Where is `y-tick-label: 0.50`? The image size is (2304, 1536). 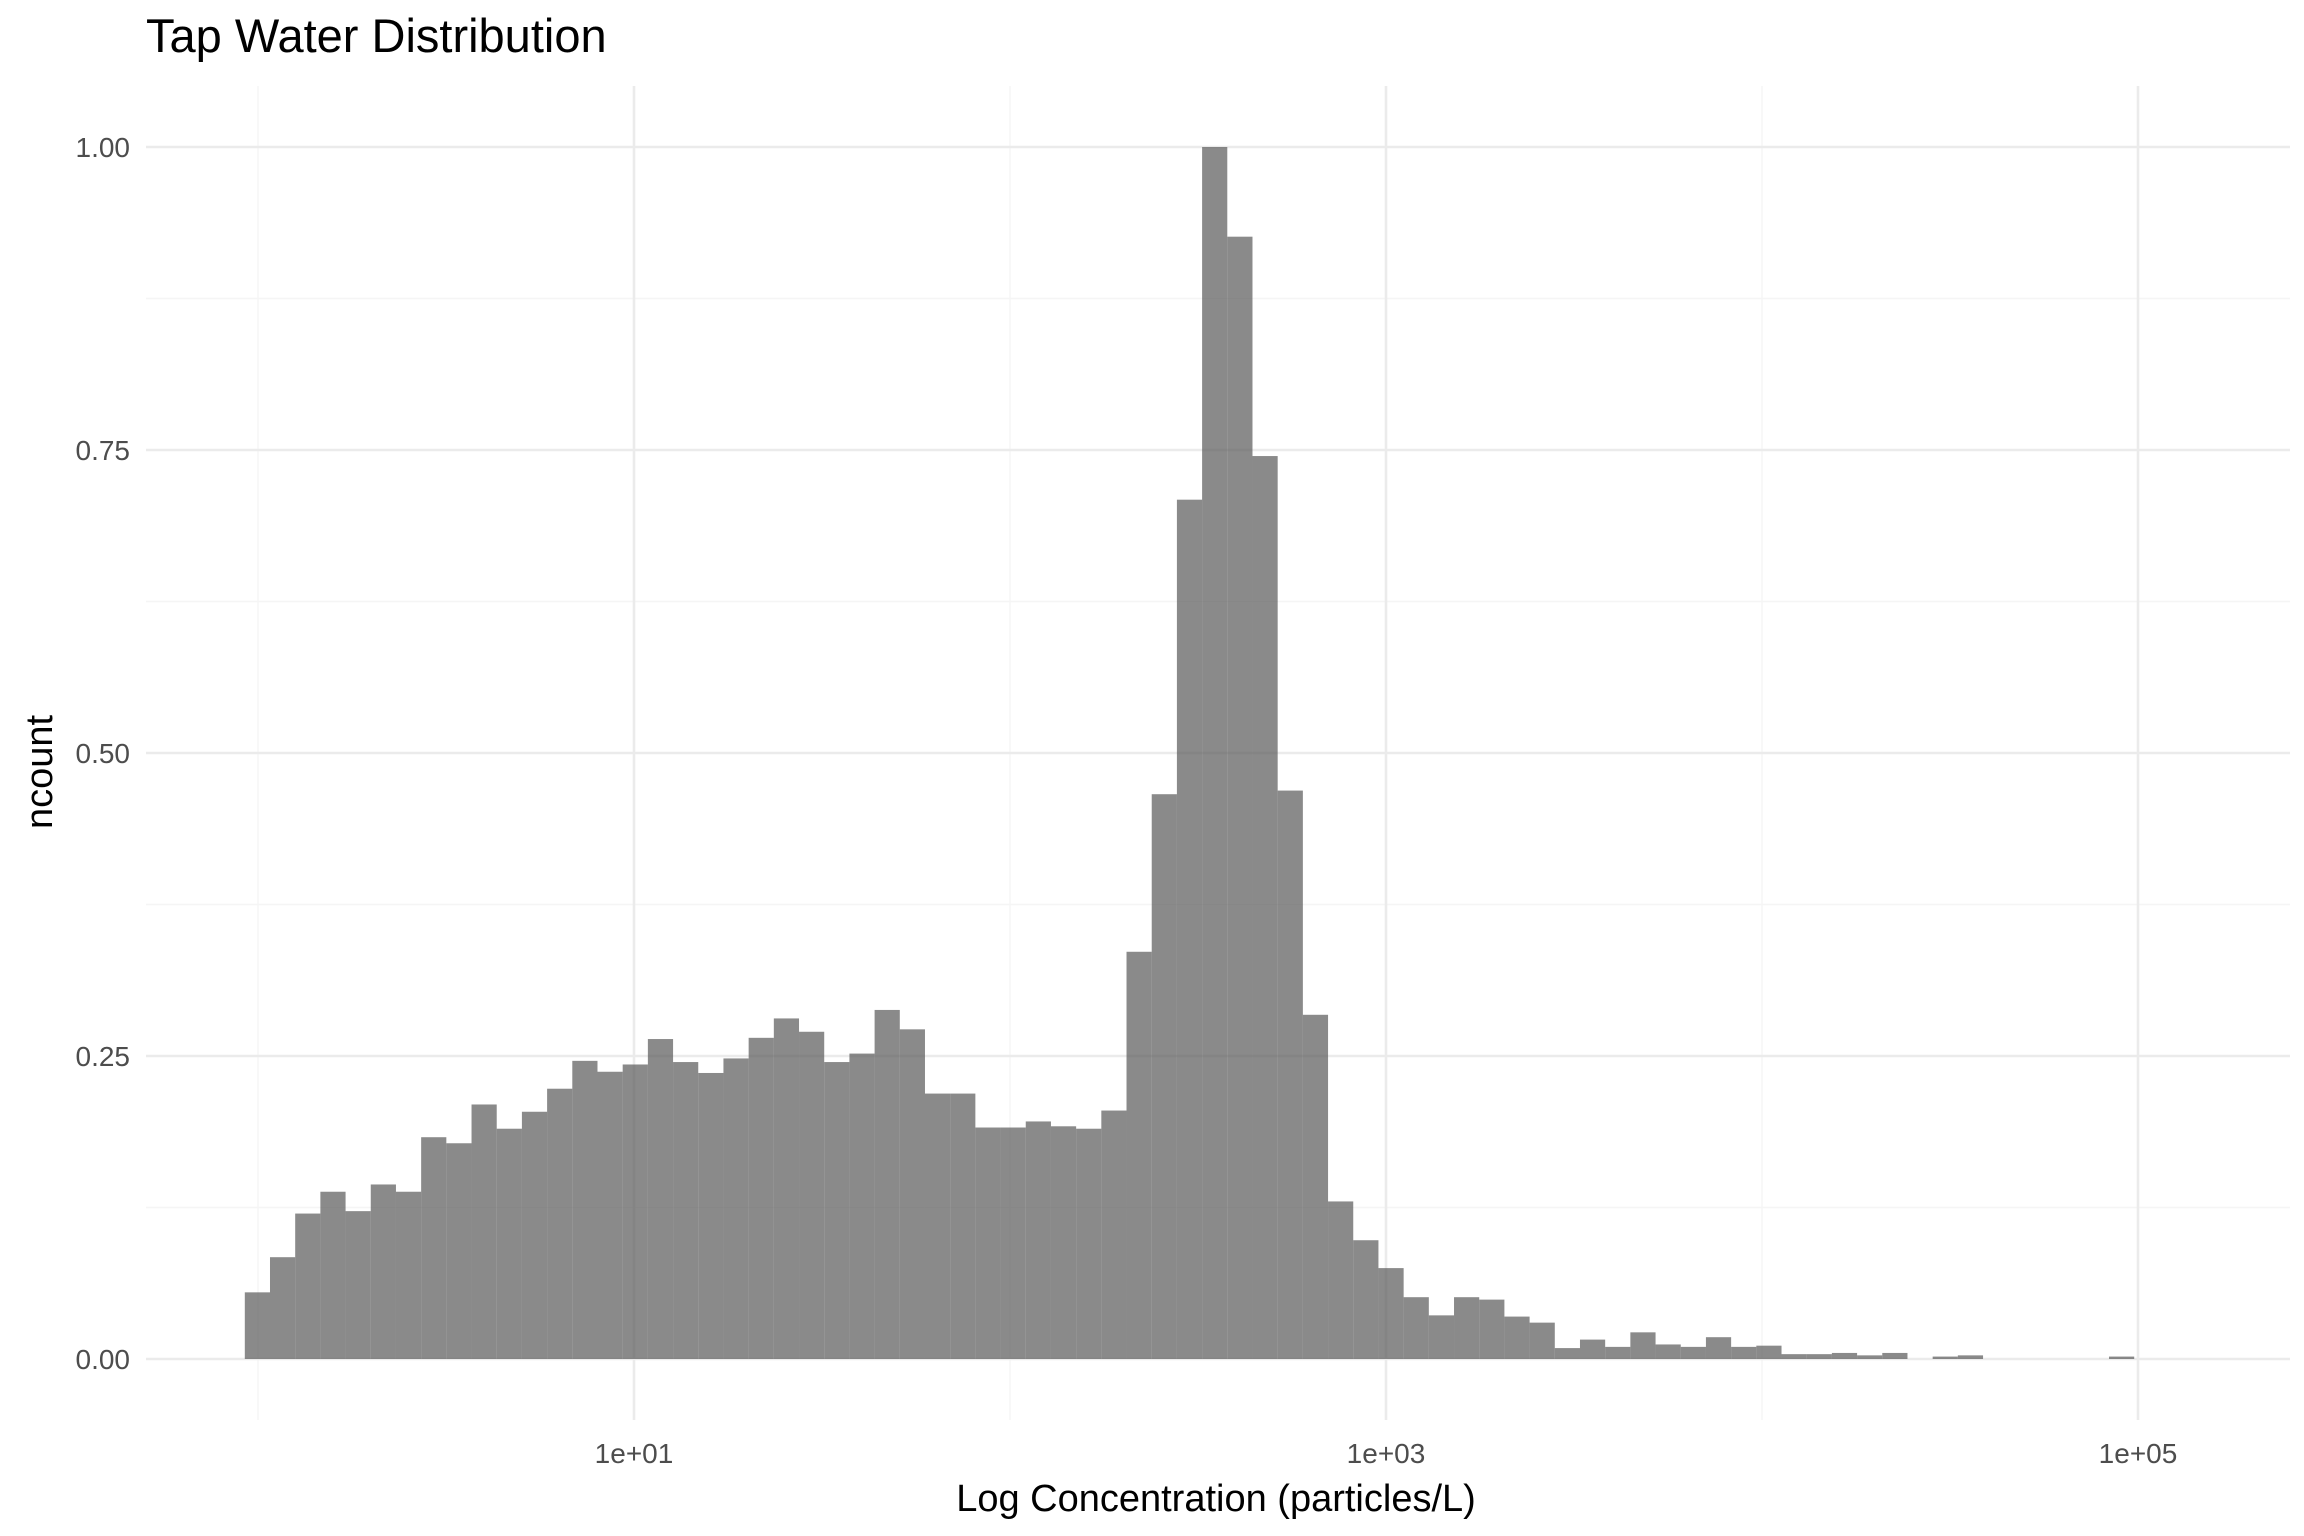 y-tick-label: 0.50 is located at coordinates (103, 753).